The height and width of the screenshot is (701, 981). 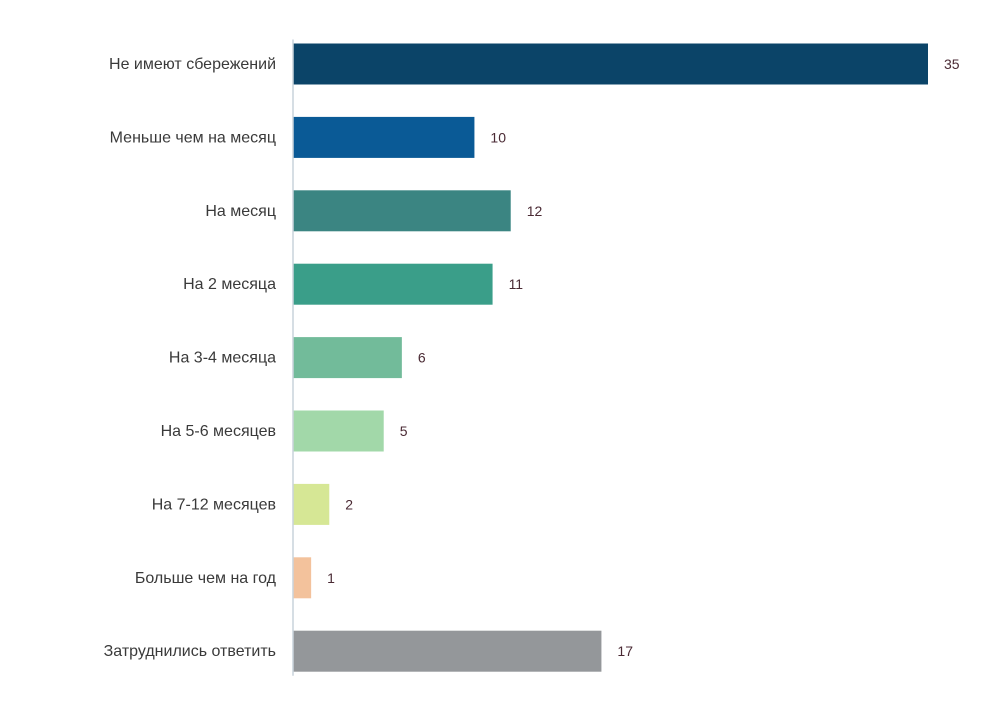 What do you see at coordinates (498, 137) in the screenshot?
I see `value-label-2: 10` at bounding box center [498, 137].